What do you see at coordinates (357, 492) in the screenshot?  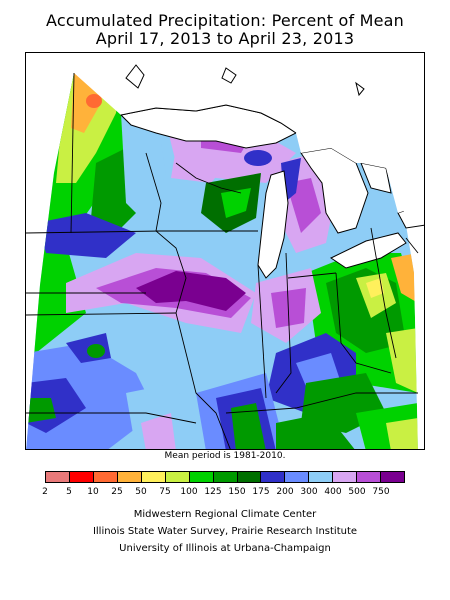 I see `legend-tick-label: 500` at bounding box center [357, 492].